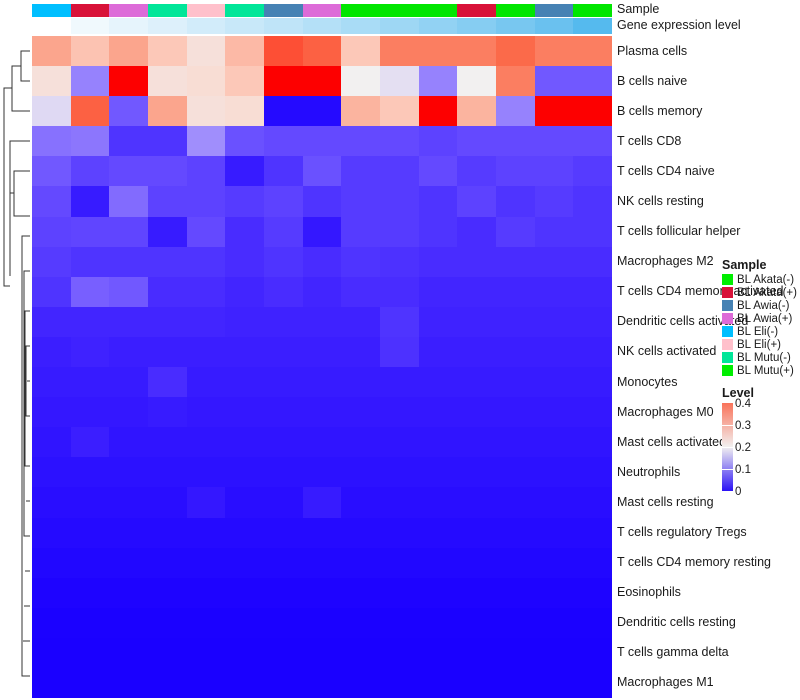 The height and width of the screenshot is (700, 800). What do you see at coordinates (761, 331) in the screenshot?
I see `legend-item: BL Eli(-)` at bounding box center [761, 331].